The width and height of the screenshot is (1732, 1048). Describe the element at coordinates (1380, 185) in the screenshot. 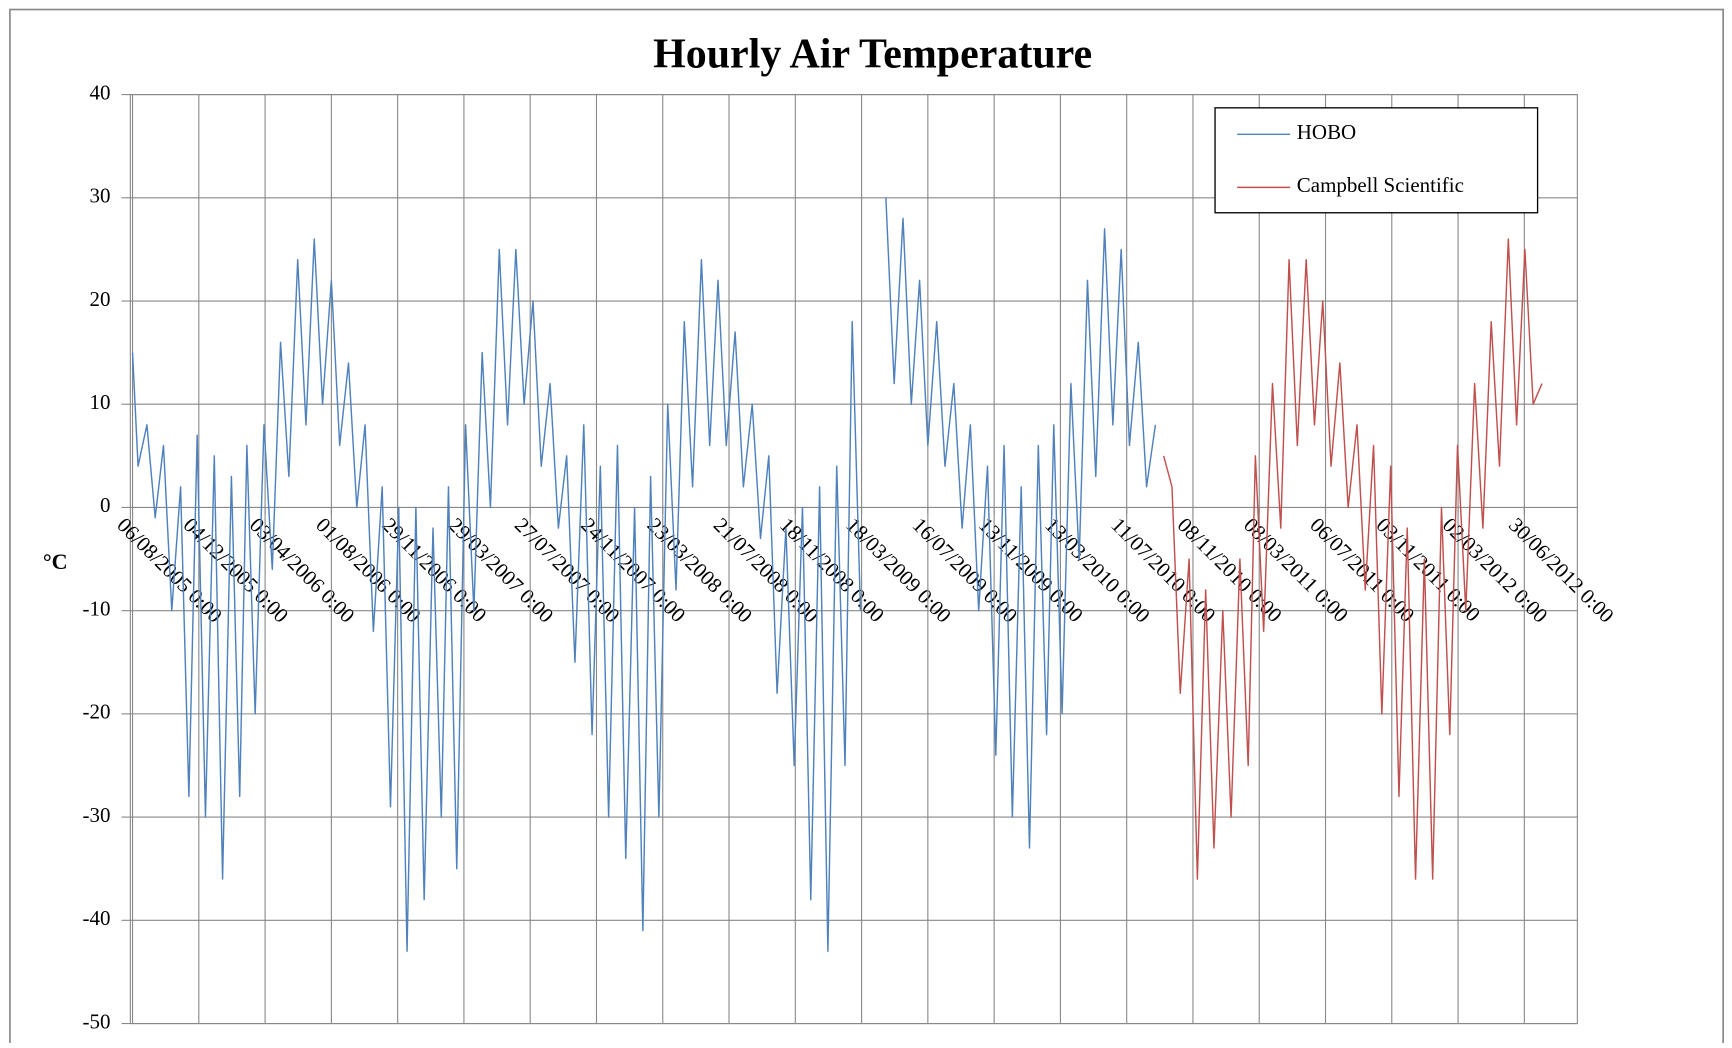

I see `legend-label: Campbell Scientific` at that location.